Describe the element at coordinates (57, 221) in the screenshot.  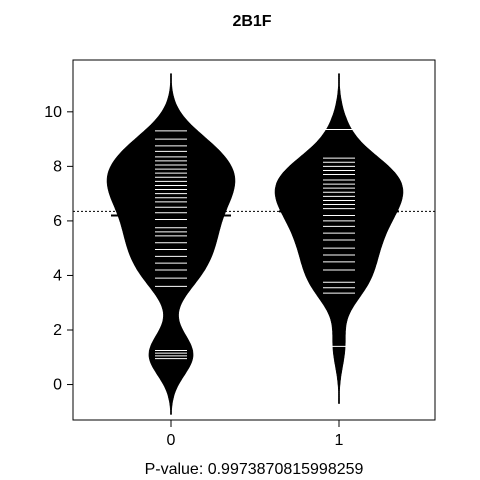
I see `y-tick-label: 6` at that location.